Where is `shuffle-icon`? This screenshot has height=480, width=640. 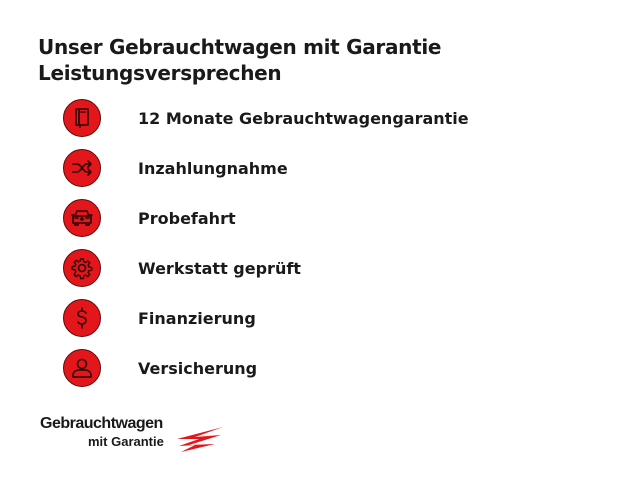
shuffle-icon is located at coordinates (82, 168).